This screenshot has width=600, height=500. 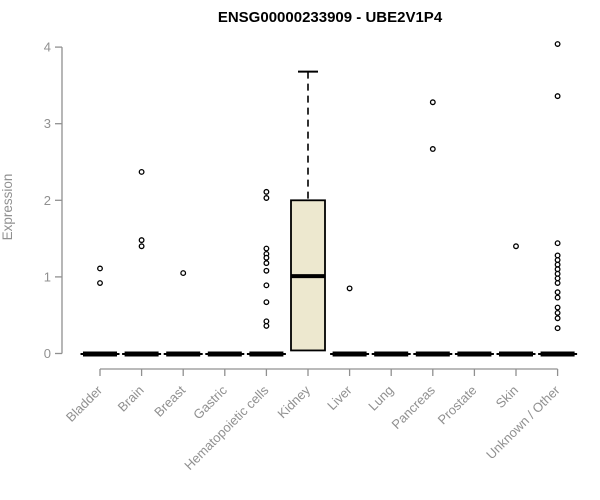 What do you see at coordinates (47, 200) in the screenshot?
I see `y-tick-label: 2` at bounding box center [47, 200].